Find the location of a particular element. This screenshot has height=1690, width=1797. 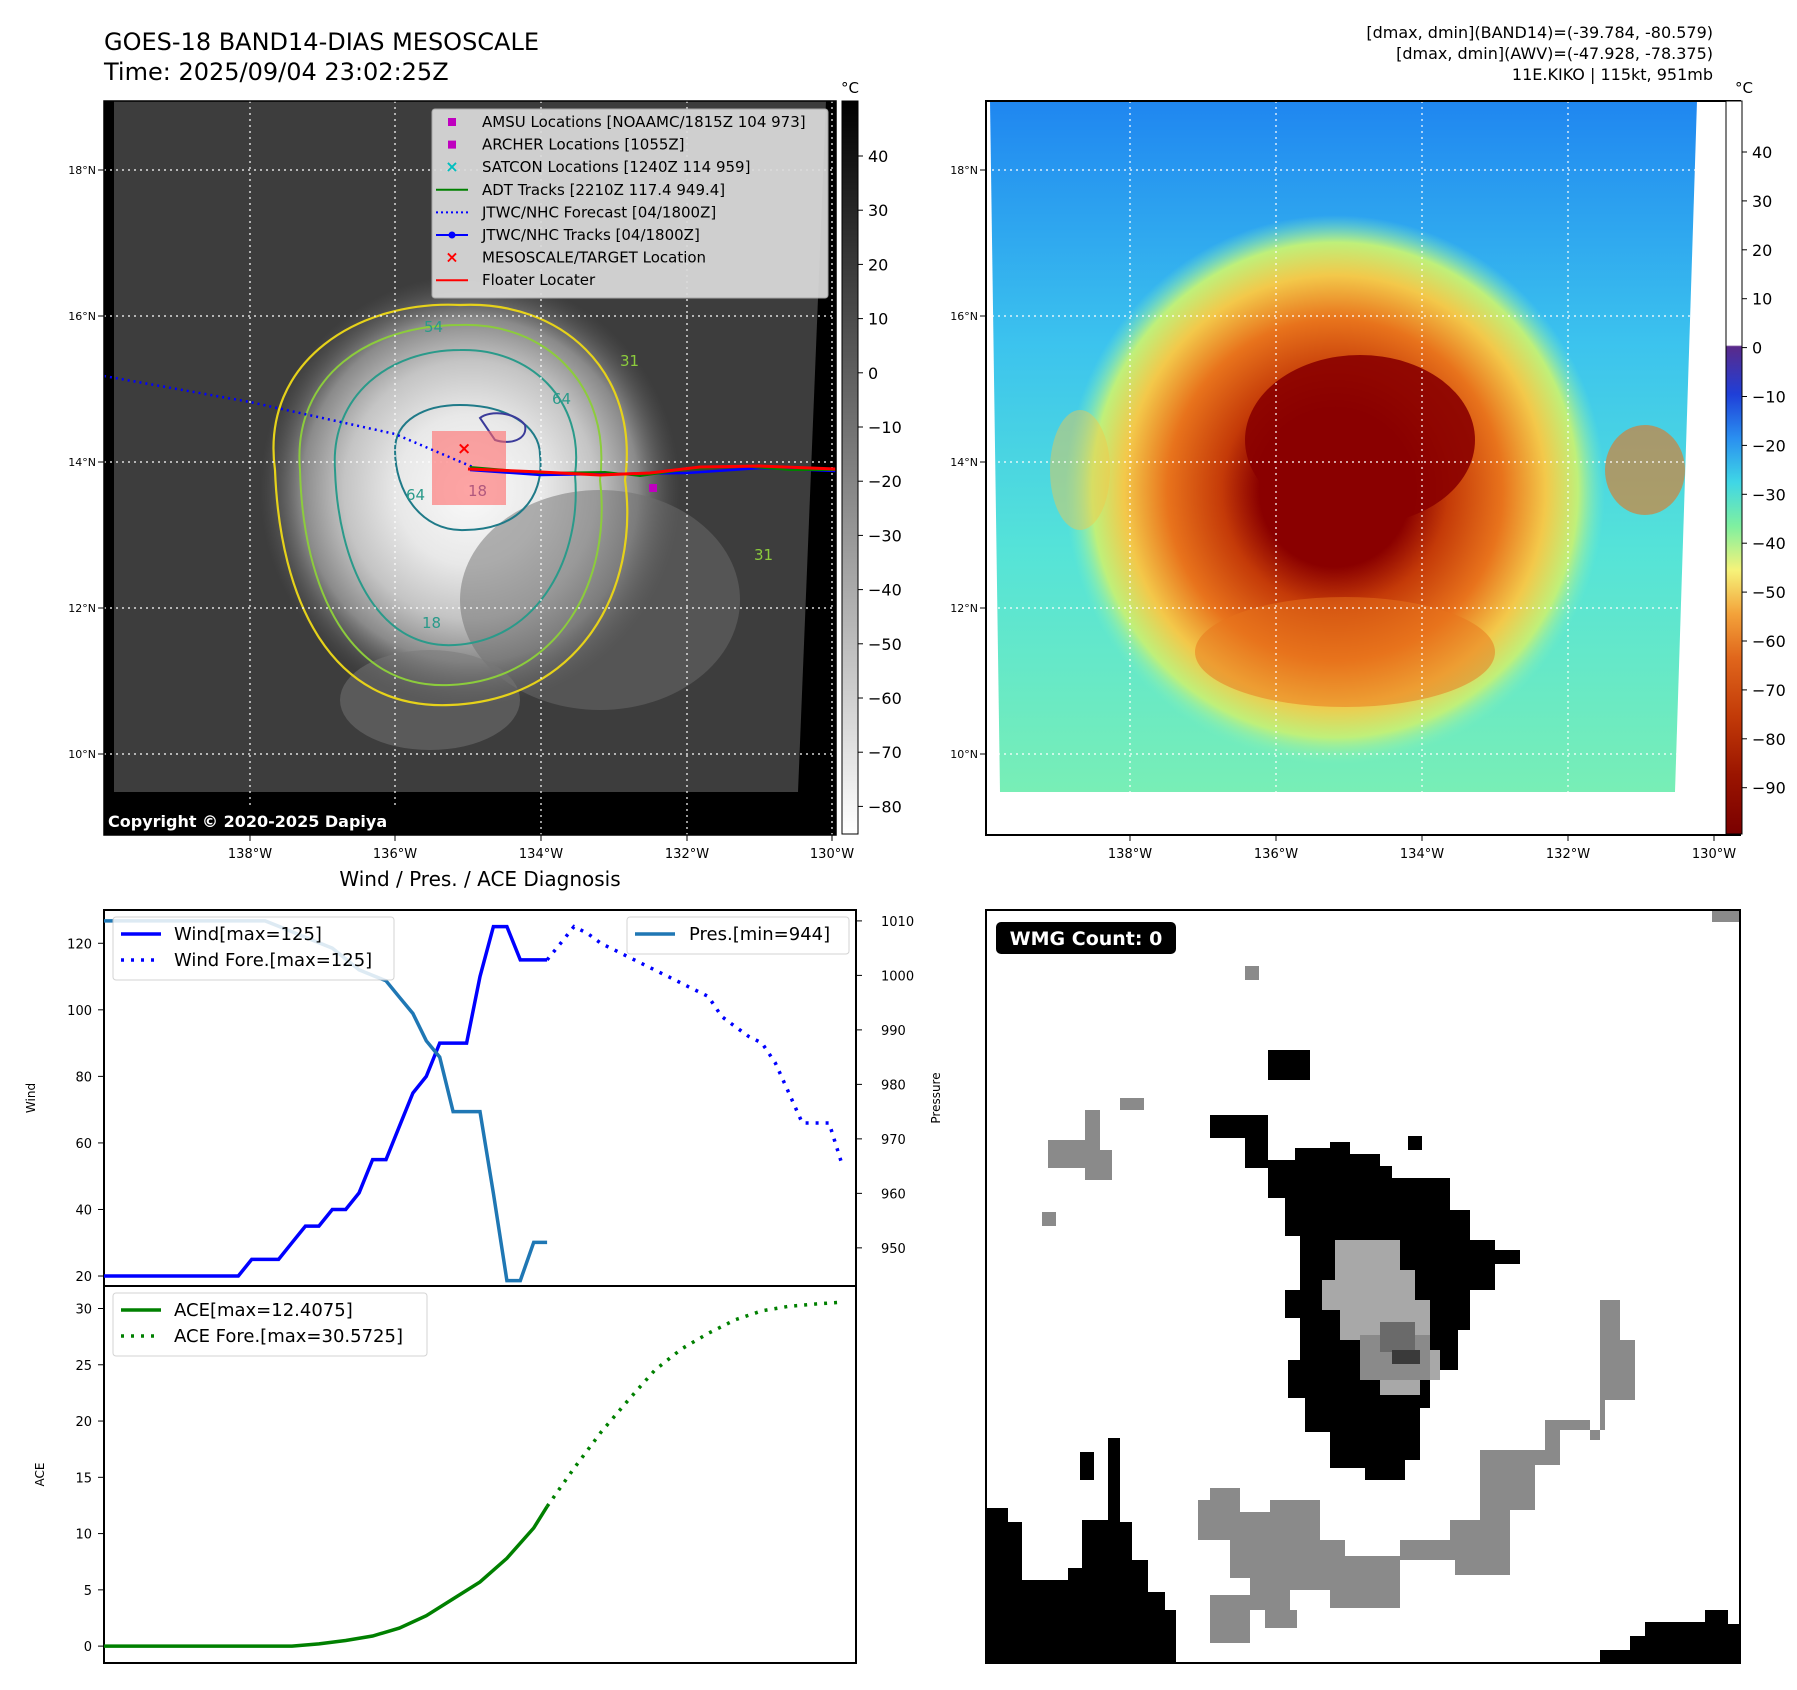

pressure-ytick-label: 990 is located at coordinates (893, 1031).